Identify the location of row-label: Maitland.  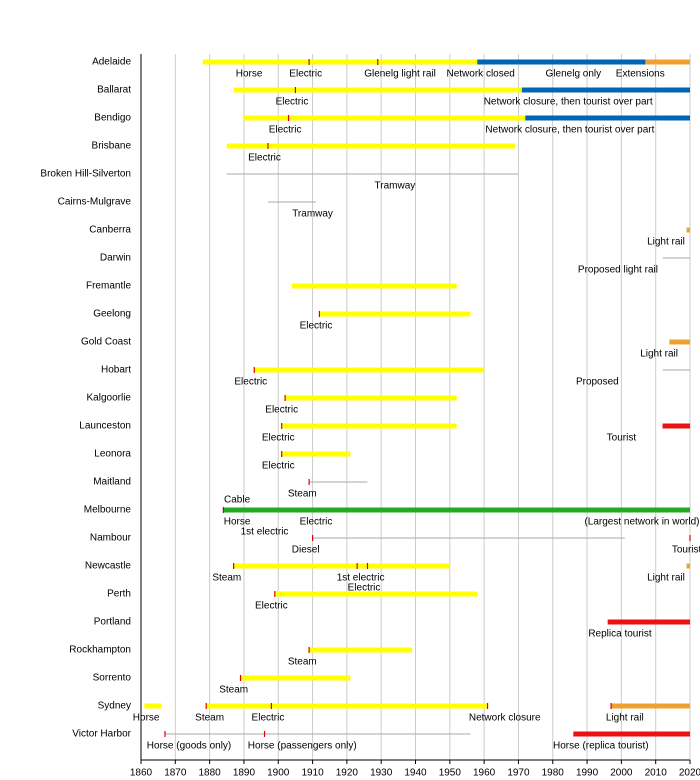
(112, 482).